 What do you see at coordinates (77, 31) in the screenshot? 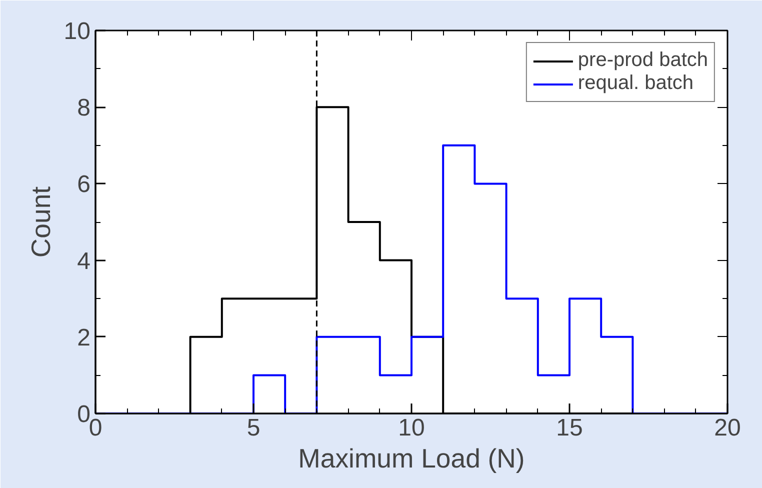
I see `y-tick-label: 10` at bounding box center [77, 31].